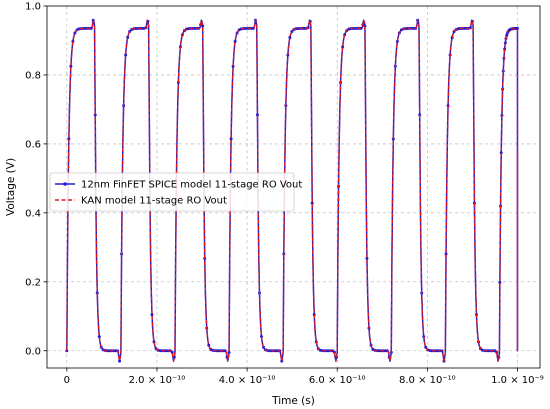 Image resolution: width=550 pixels, height=409 pixels. Describe the element at coordinates (65, 184) in the screenshot. I see `legend-marker-spice` at that location.